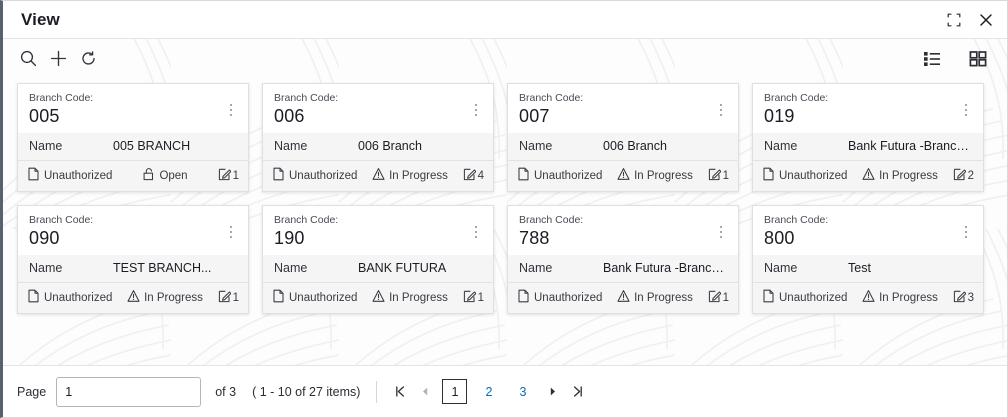 Image resolution: width=1008 pixels, height=418 pixels. What do you see at coordinates (133, 175) in the screenshot?
I see `card-footer: Unauthorized Open 1` at bounding box center [133, 175].